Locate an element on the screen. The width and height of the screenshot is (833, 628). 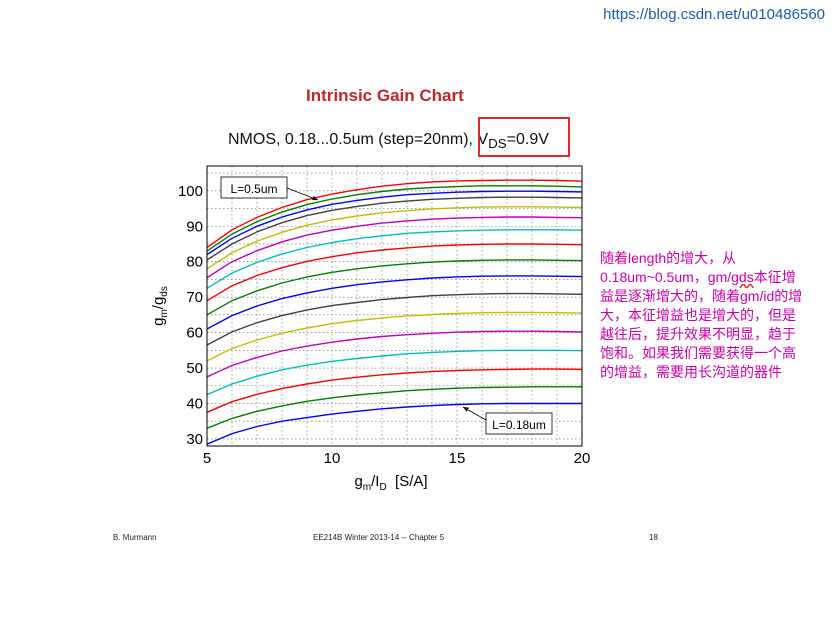
y-tick-label: 50 is located at coordinates (194, 368).